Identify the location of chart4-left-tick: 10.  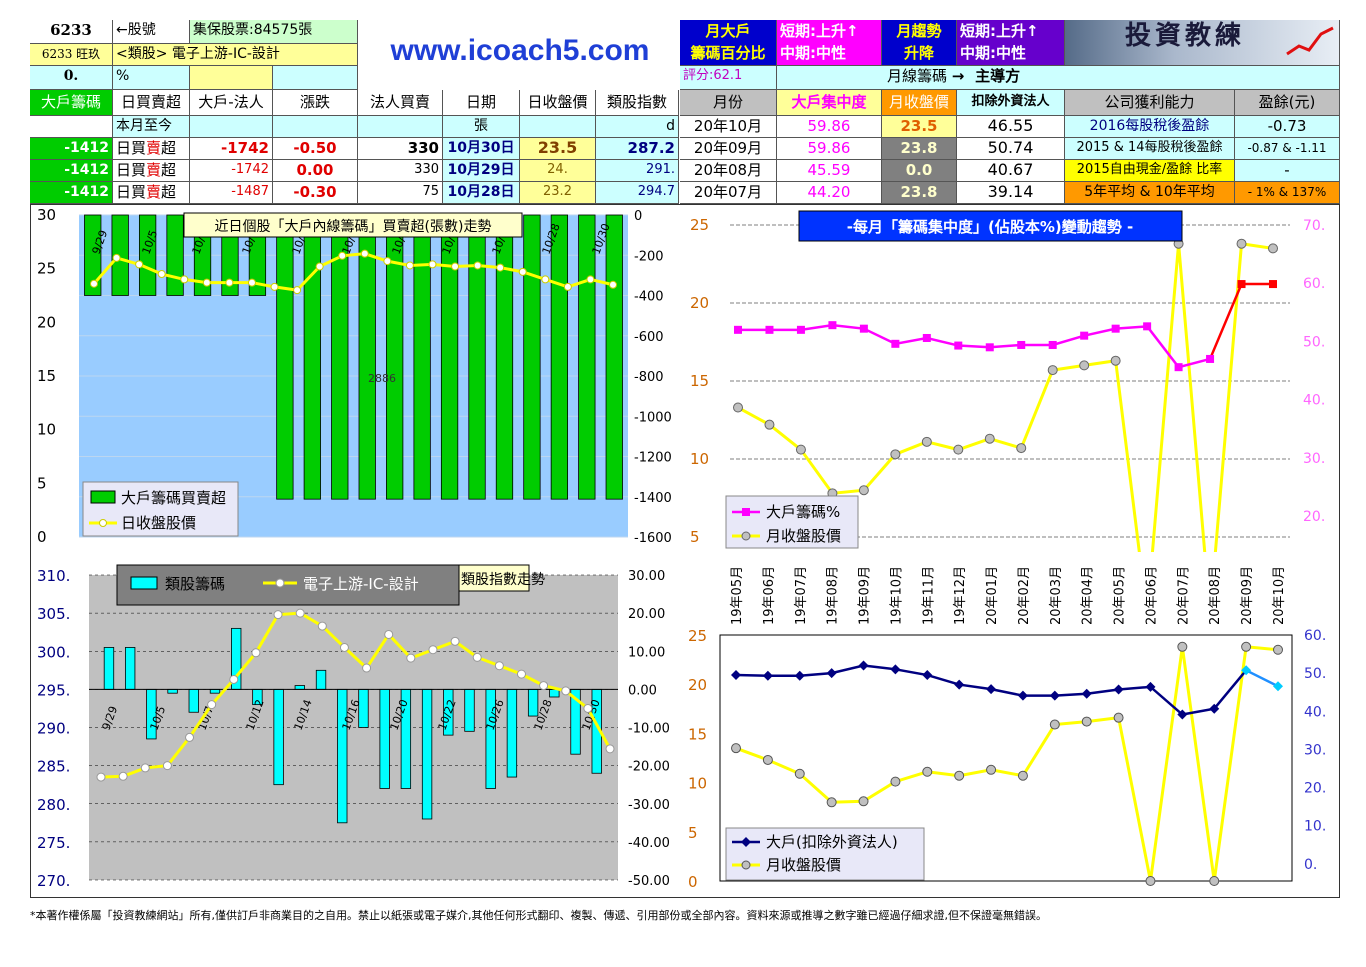
(697, 784).